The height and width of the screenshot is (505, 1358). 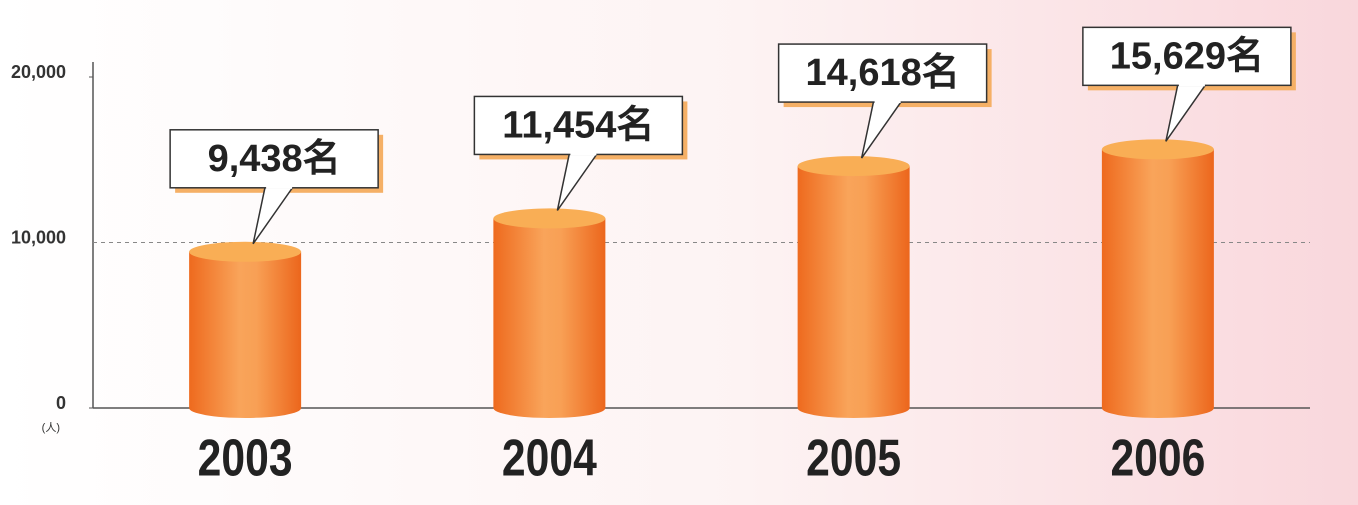 What do you see at coordinates (853, 459) in the screenshot?
I see `x-tick-label: 2005` at bounding box center [853, 459].